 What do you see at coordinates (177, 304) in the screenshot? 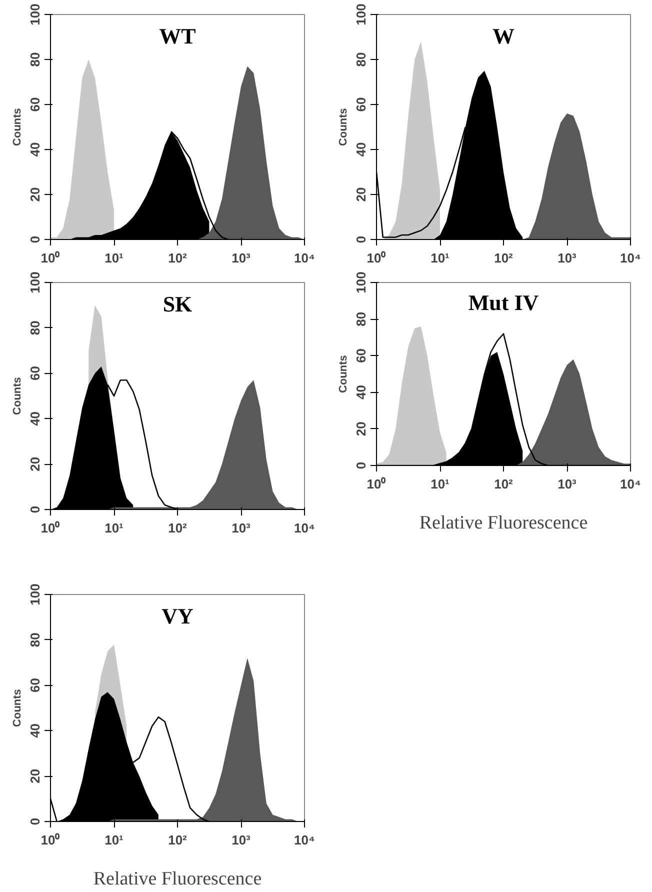
I see `chart-title: SK` at bounding box center [177, 304].